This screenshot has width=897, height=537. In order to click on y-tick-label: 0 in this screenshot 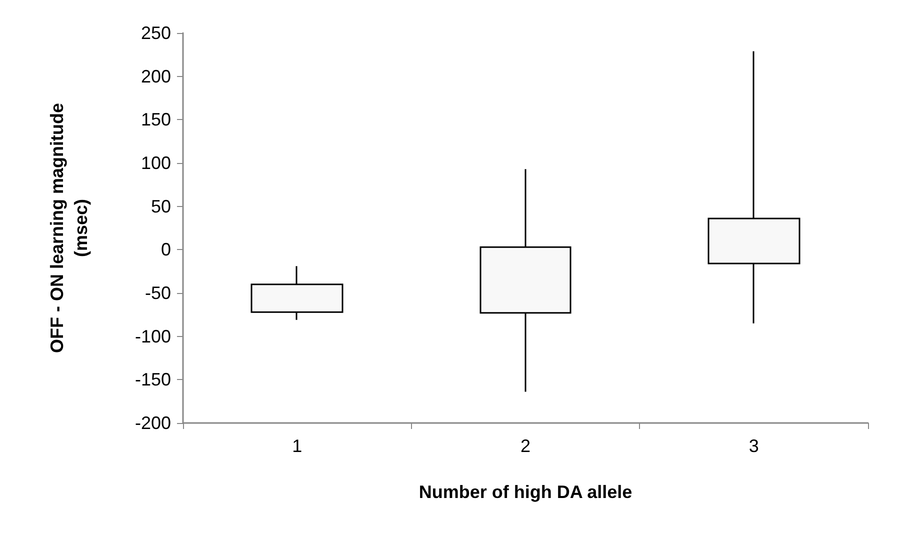, I will do `click(165, 250)`.